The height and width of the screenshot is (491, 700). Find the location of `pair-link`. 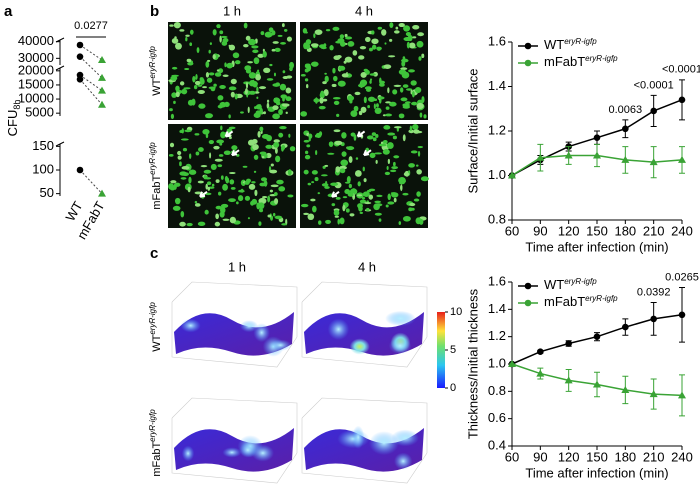

pair-link is located at coordinates (91, 52).